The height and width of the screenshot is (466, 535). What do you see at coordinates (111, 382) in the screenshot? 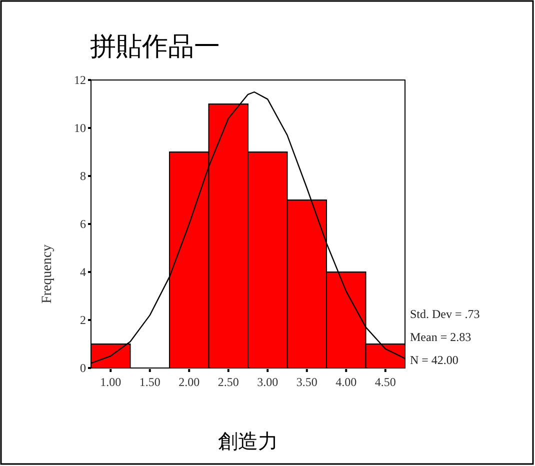
I see `x-tick-label: 1.00` at bounding box center [111, 382].